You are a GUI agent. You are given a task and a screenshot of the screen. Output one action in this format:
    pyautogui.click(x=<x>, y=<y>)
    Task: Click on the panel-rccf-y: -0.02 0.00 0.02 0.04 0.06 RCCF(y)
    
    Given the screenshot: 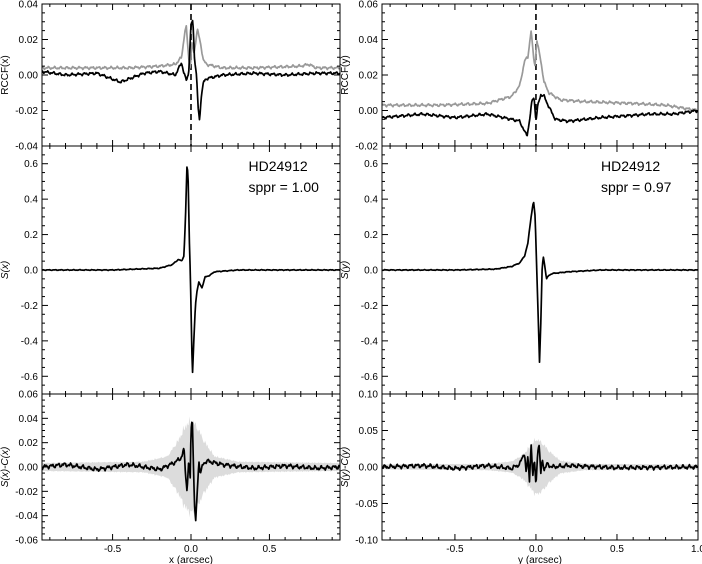 What is the action you would take?
    pyautogui.click(x=519, y=76)
    